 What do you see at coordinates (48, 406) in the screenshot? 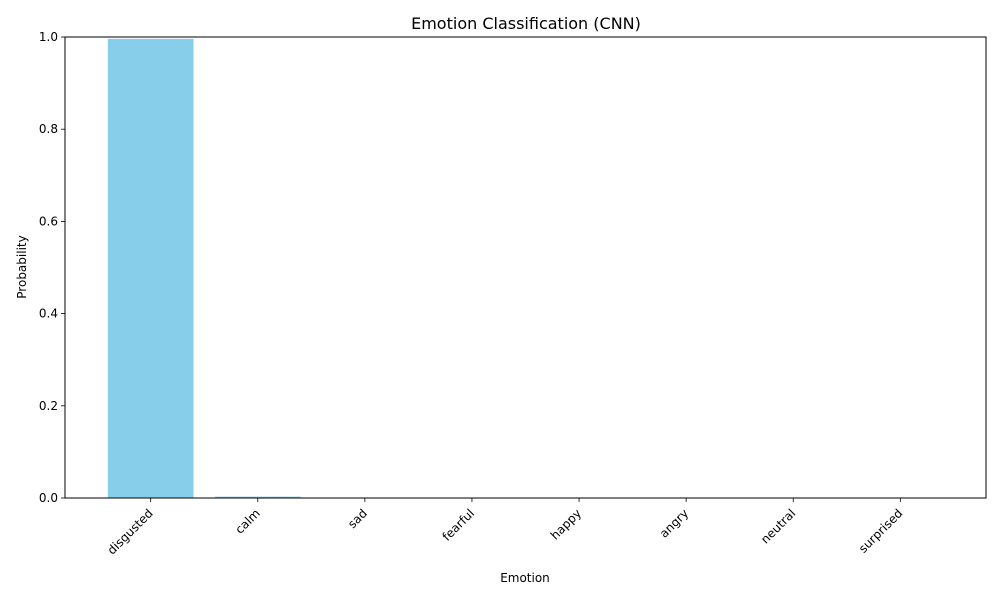
I see `y-tick-label: 0.2` at bounding box center [48, 406].